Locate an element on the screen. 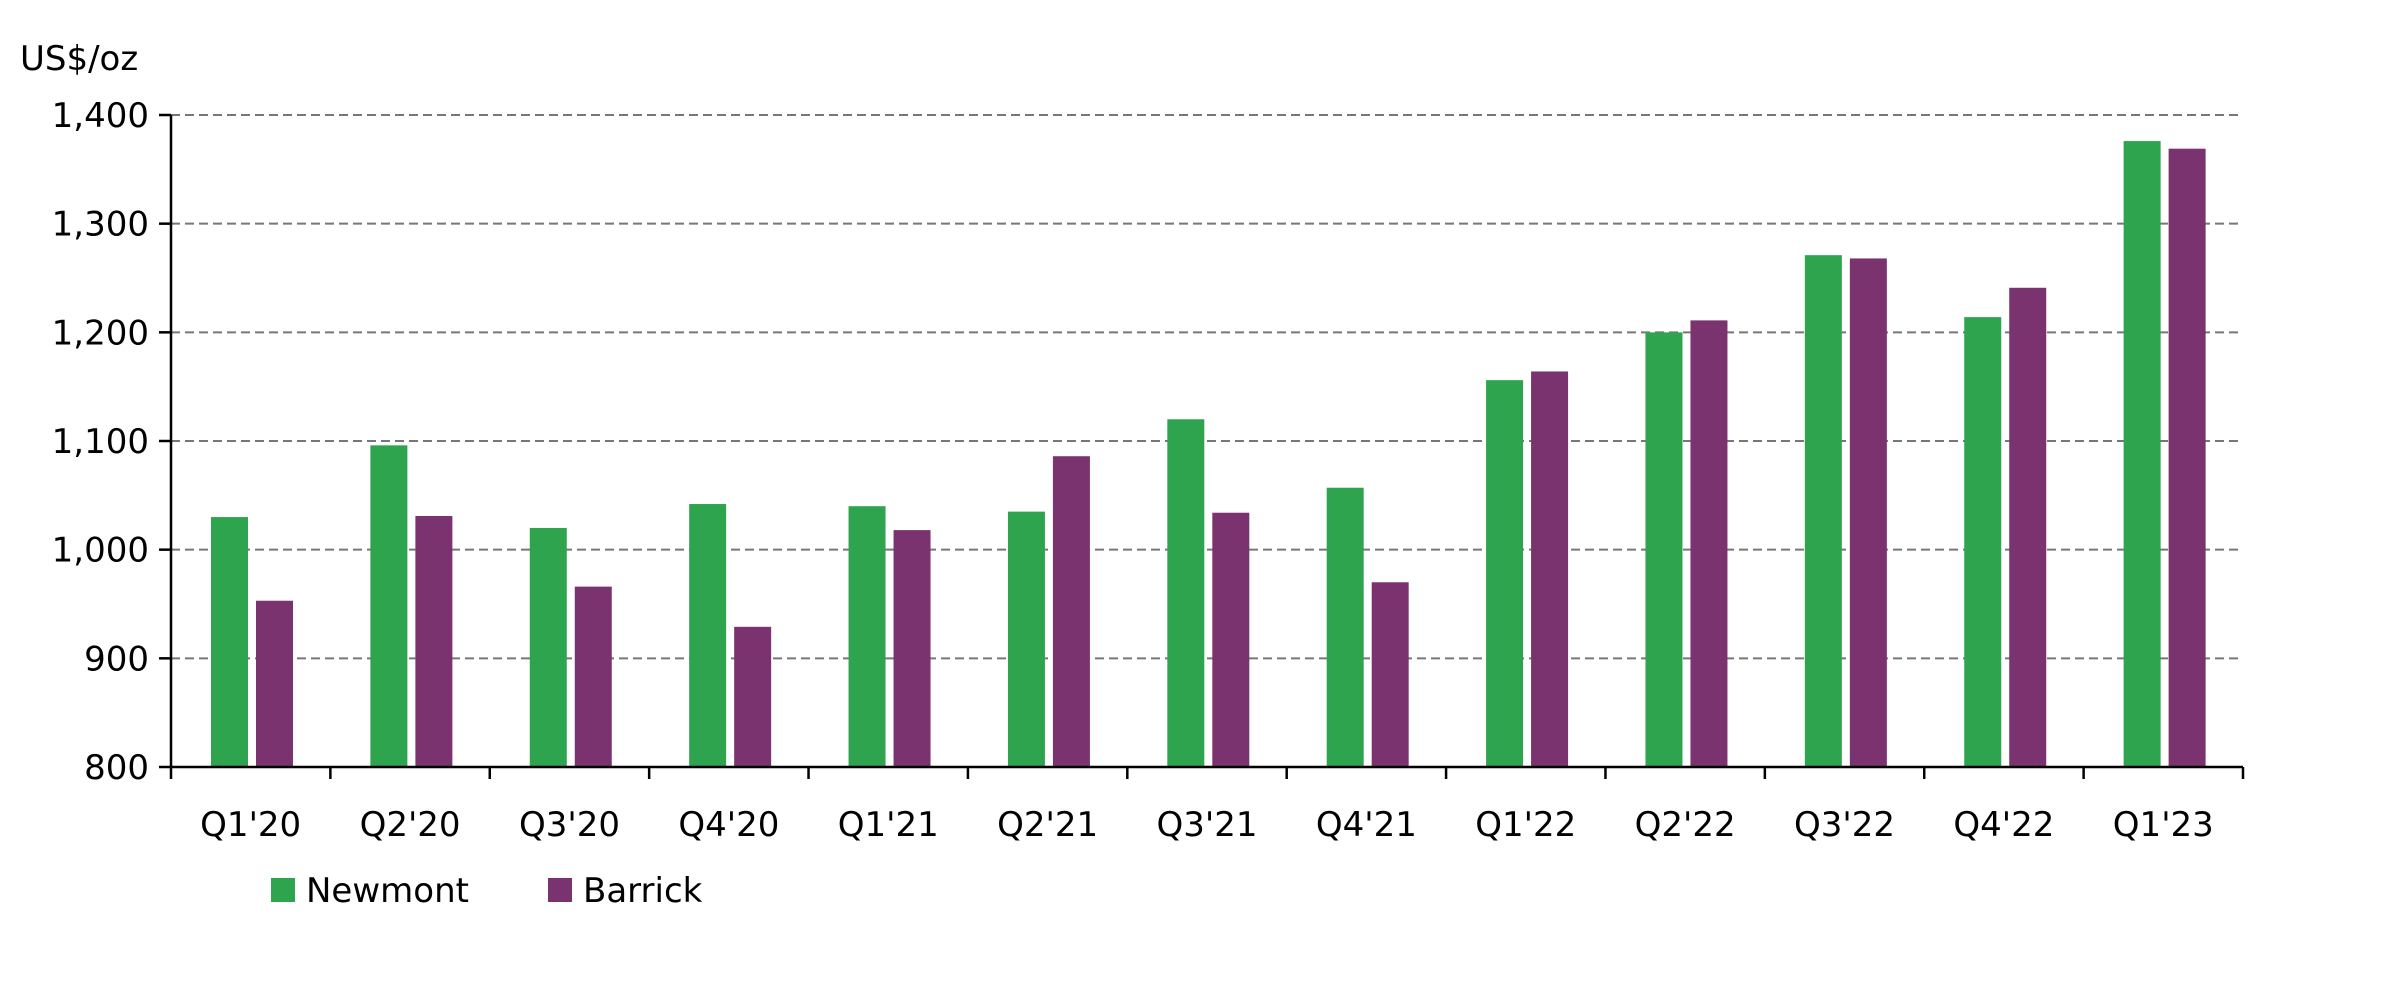  x-tick-label: Q4'21 is located at coordinates (1366, 825).